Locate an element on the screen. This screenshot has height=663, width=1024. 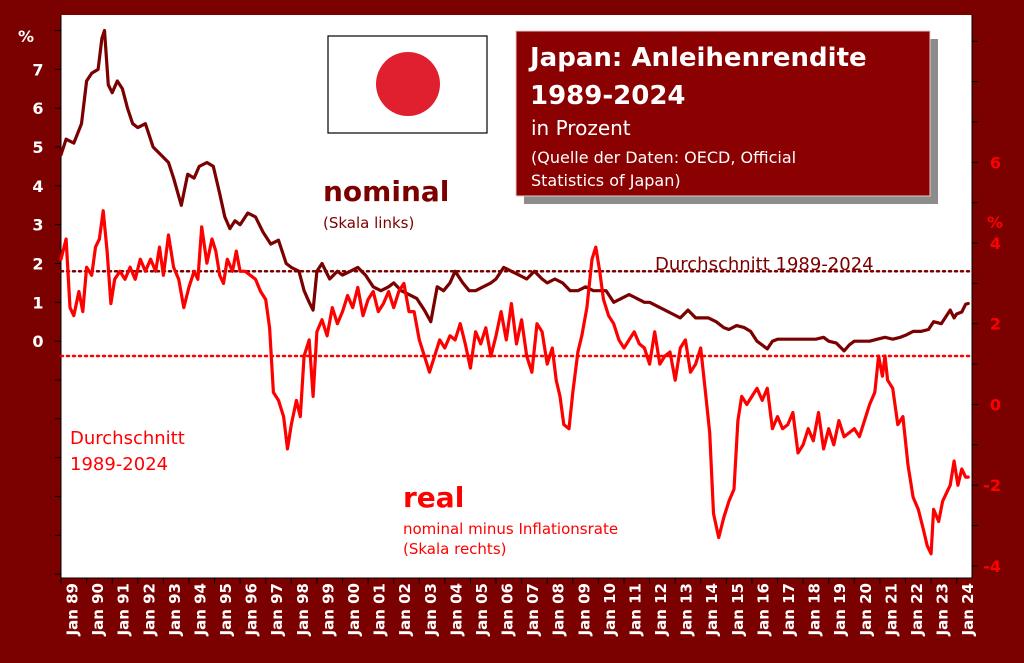
left-tick-label: 1 is located at coordinates (37, 302).